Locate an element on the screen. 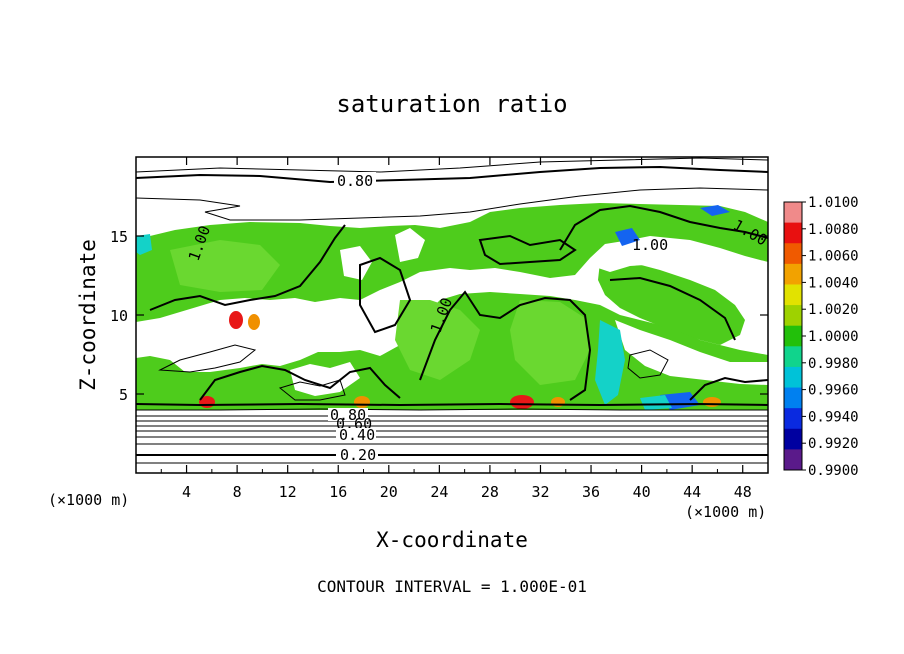  contour-label: 1.00 is located at coordinates (650, 245).